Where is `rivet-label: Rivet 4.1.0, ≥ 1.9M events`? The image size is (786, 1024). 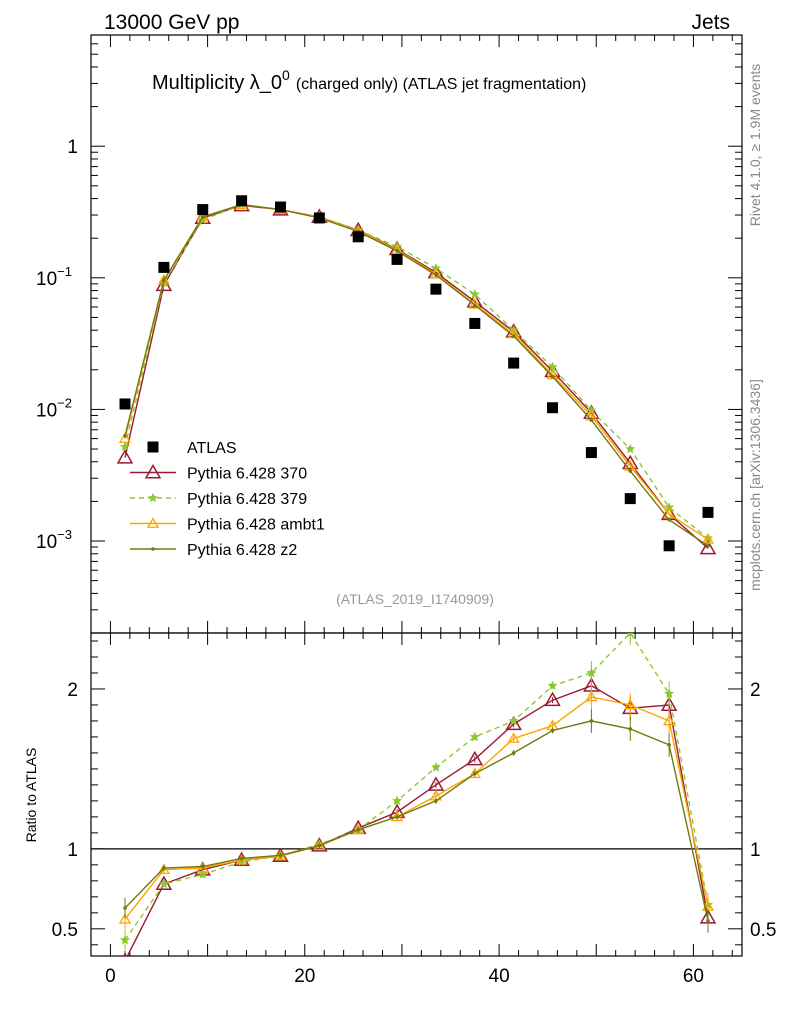
rivet-label: Rivet 4.1.0, ≥ 1.9M events is located at coordinates (755, 145).